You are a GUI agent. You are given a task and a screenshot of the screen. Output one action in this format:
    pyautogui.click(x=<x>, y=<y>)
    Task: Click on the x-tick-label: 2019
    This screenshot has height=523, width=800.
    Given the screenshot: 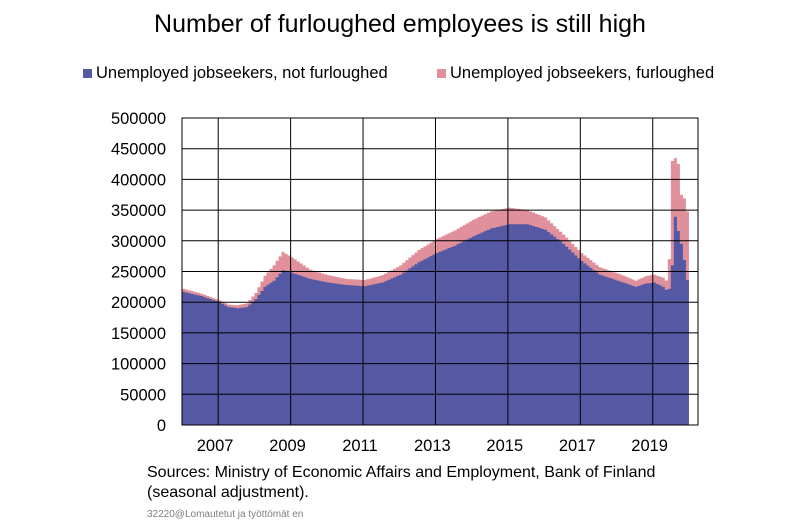 What is the action you would take?
    pyautogui.click(x=649, y=446)
    